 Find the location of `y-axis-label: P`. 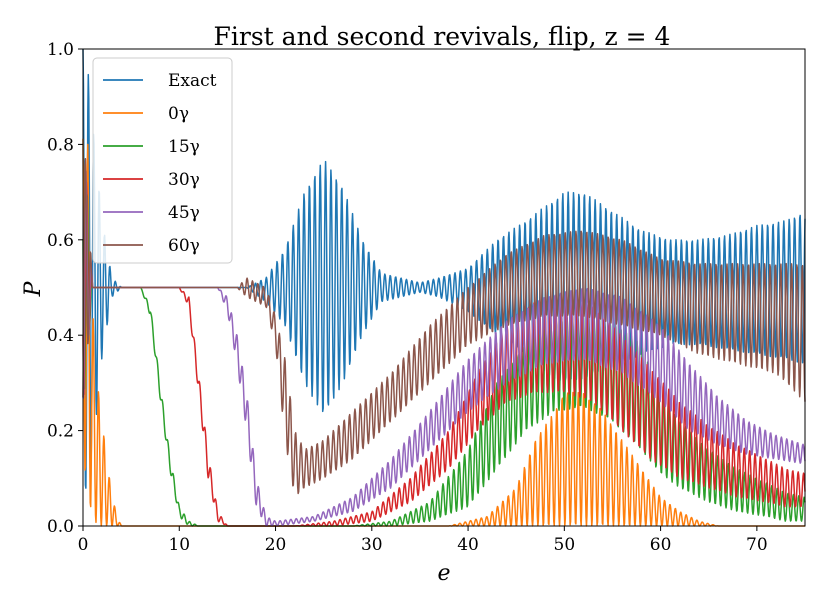

y-axis-label: P is located at coordinates (33, 288).